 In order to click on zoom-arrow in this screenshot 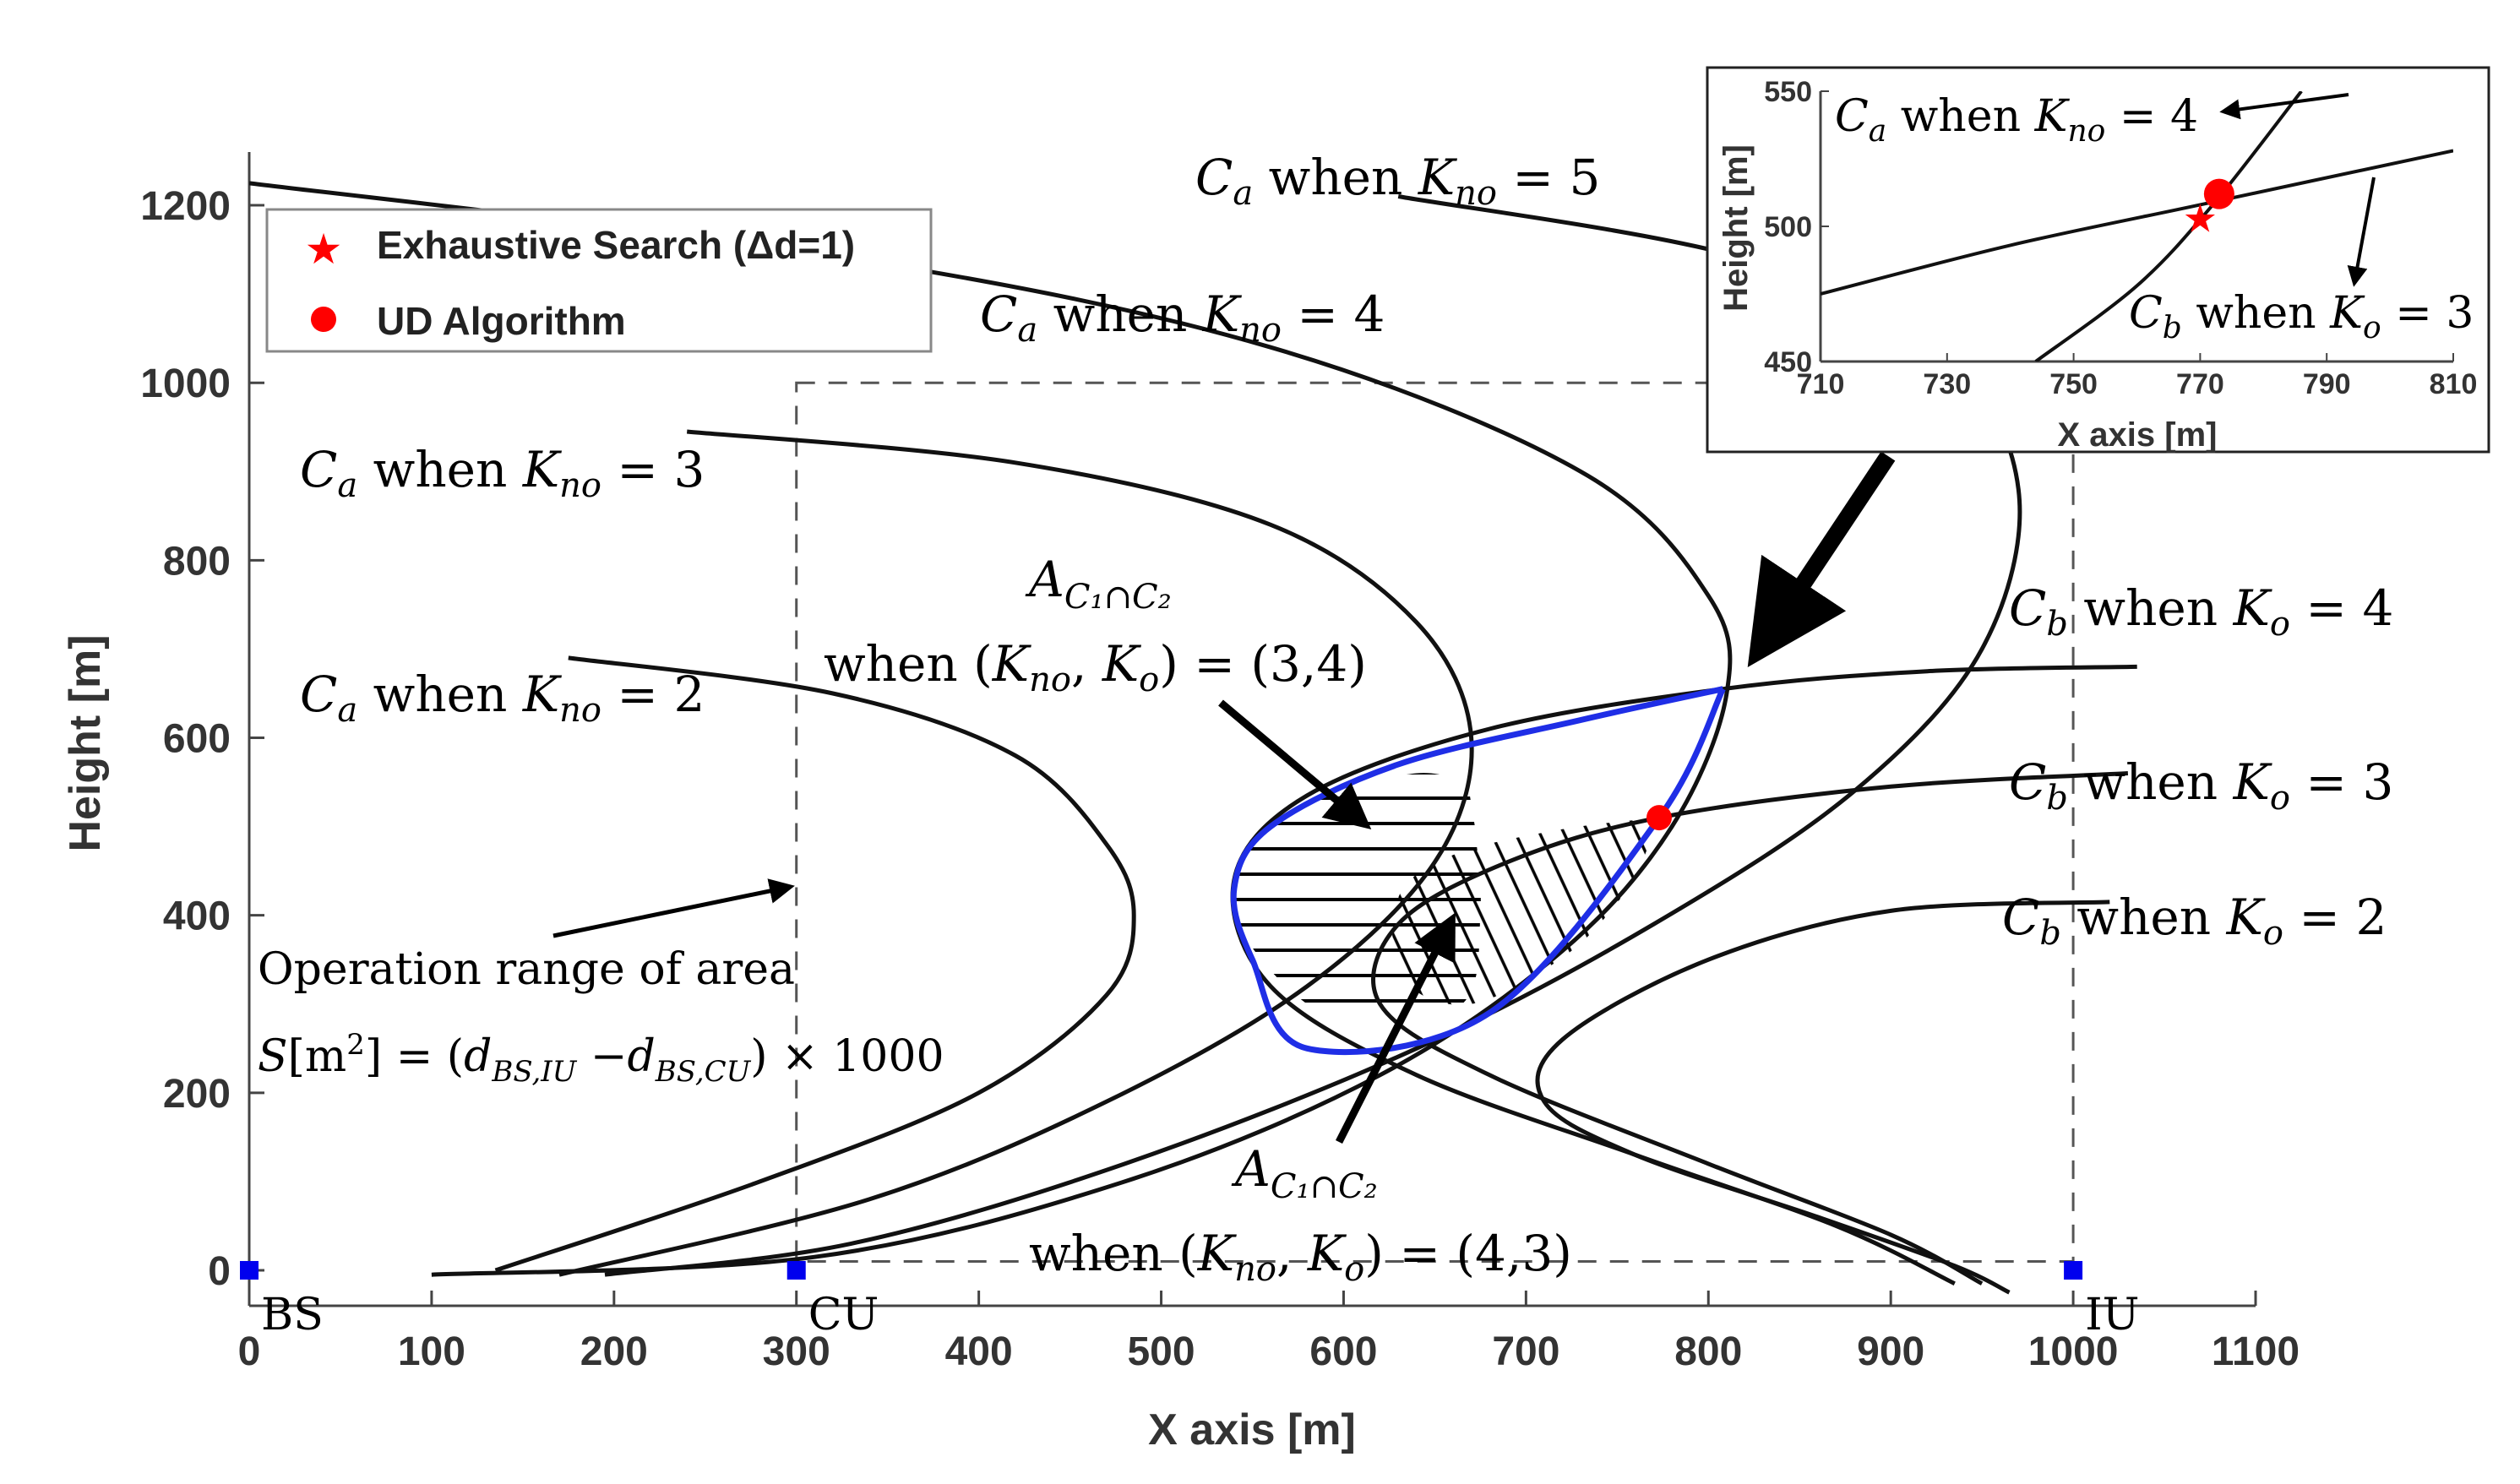, I will do `click(1821, 559)`.